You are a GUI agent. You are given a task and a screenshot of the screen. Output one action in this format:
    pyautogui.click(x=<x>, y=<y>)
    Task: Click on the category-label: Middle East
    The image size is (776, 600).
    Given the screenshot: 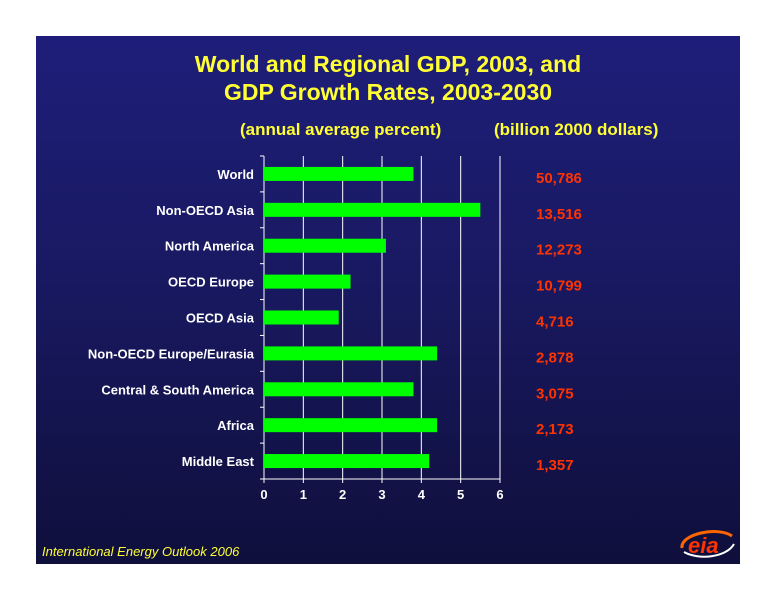 What is the action you would take?
    pyautogui.click(x=218, y=461)
    